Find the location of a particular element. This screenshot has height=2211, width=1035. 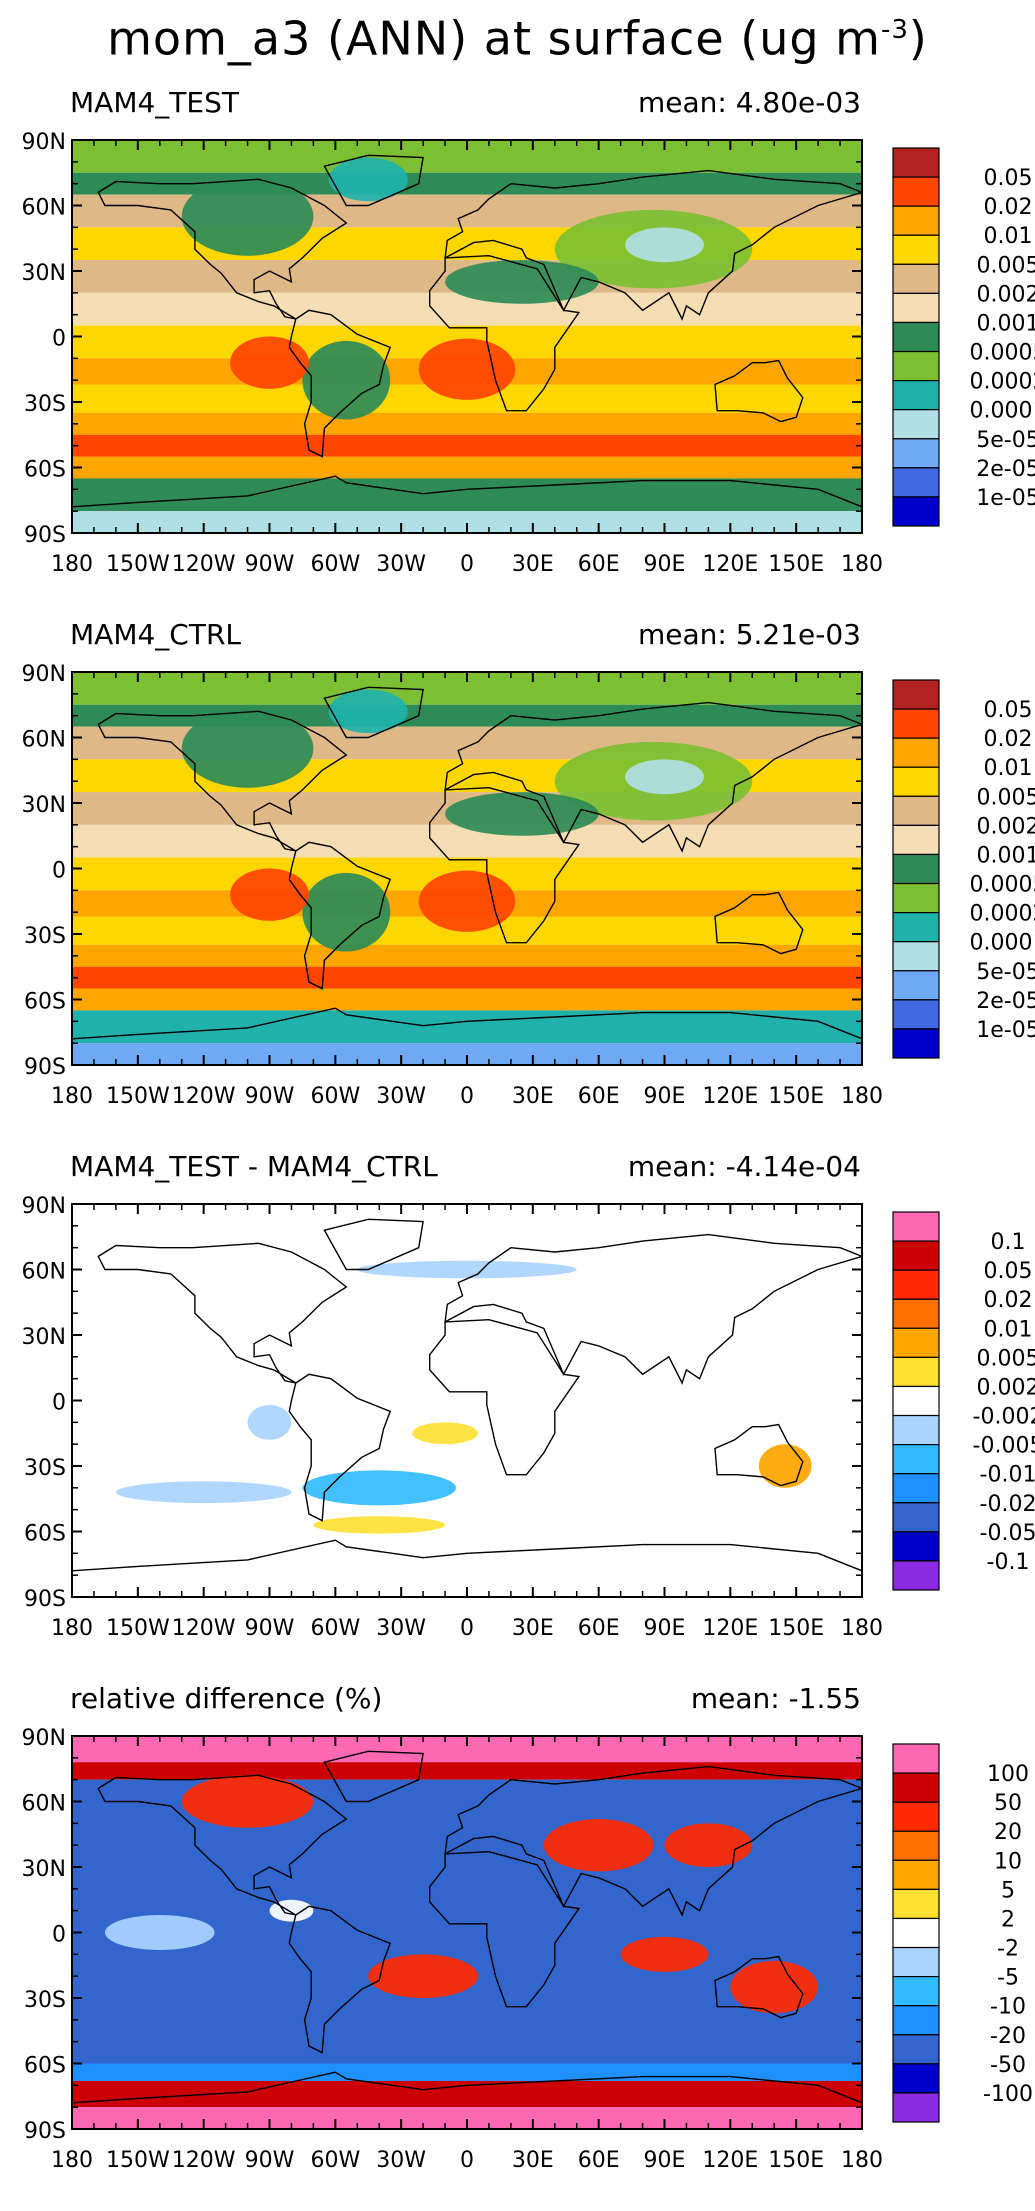

legend-label: 100 is located at coordinates (1008, 1774).